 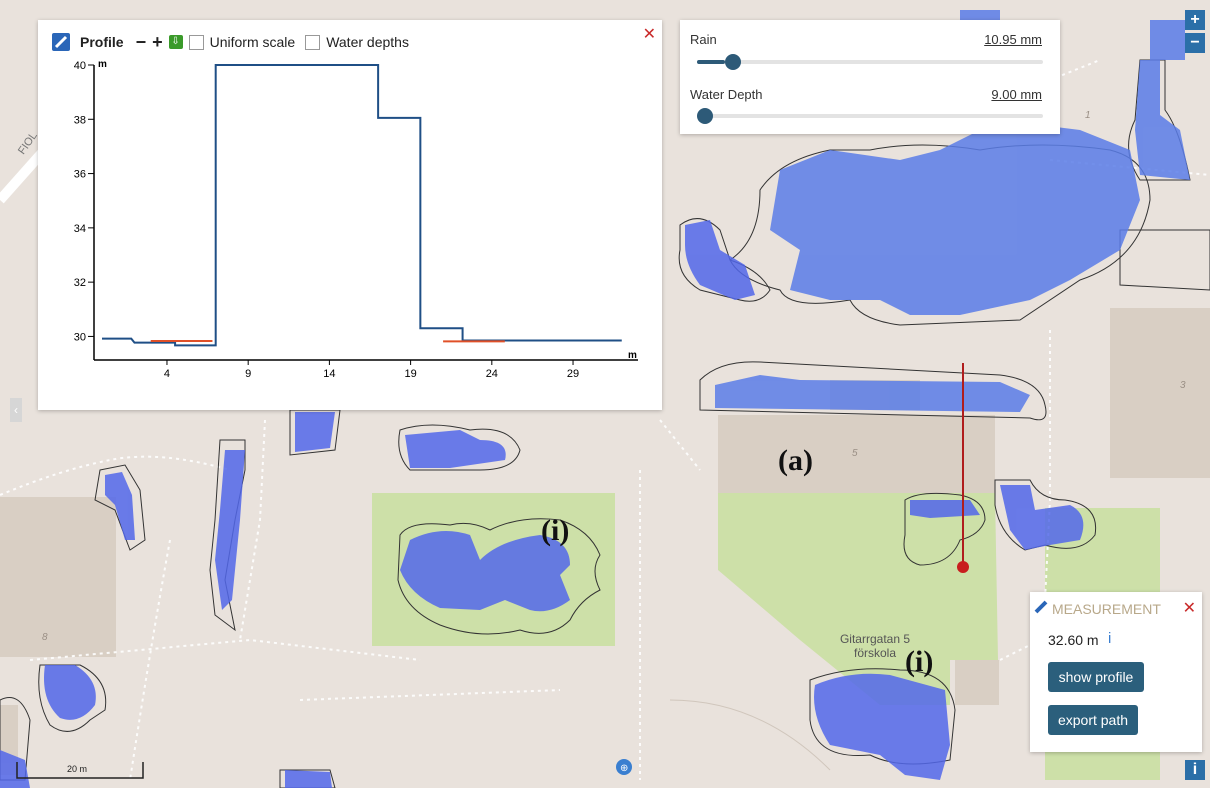 I want to click on rain-value: 10.95 mm, so click(x=1013, y=39).